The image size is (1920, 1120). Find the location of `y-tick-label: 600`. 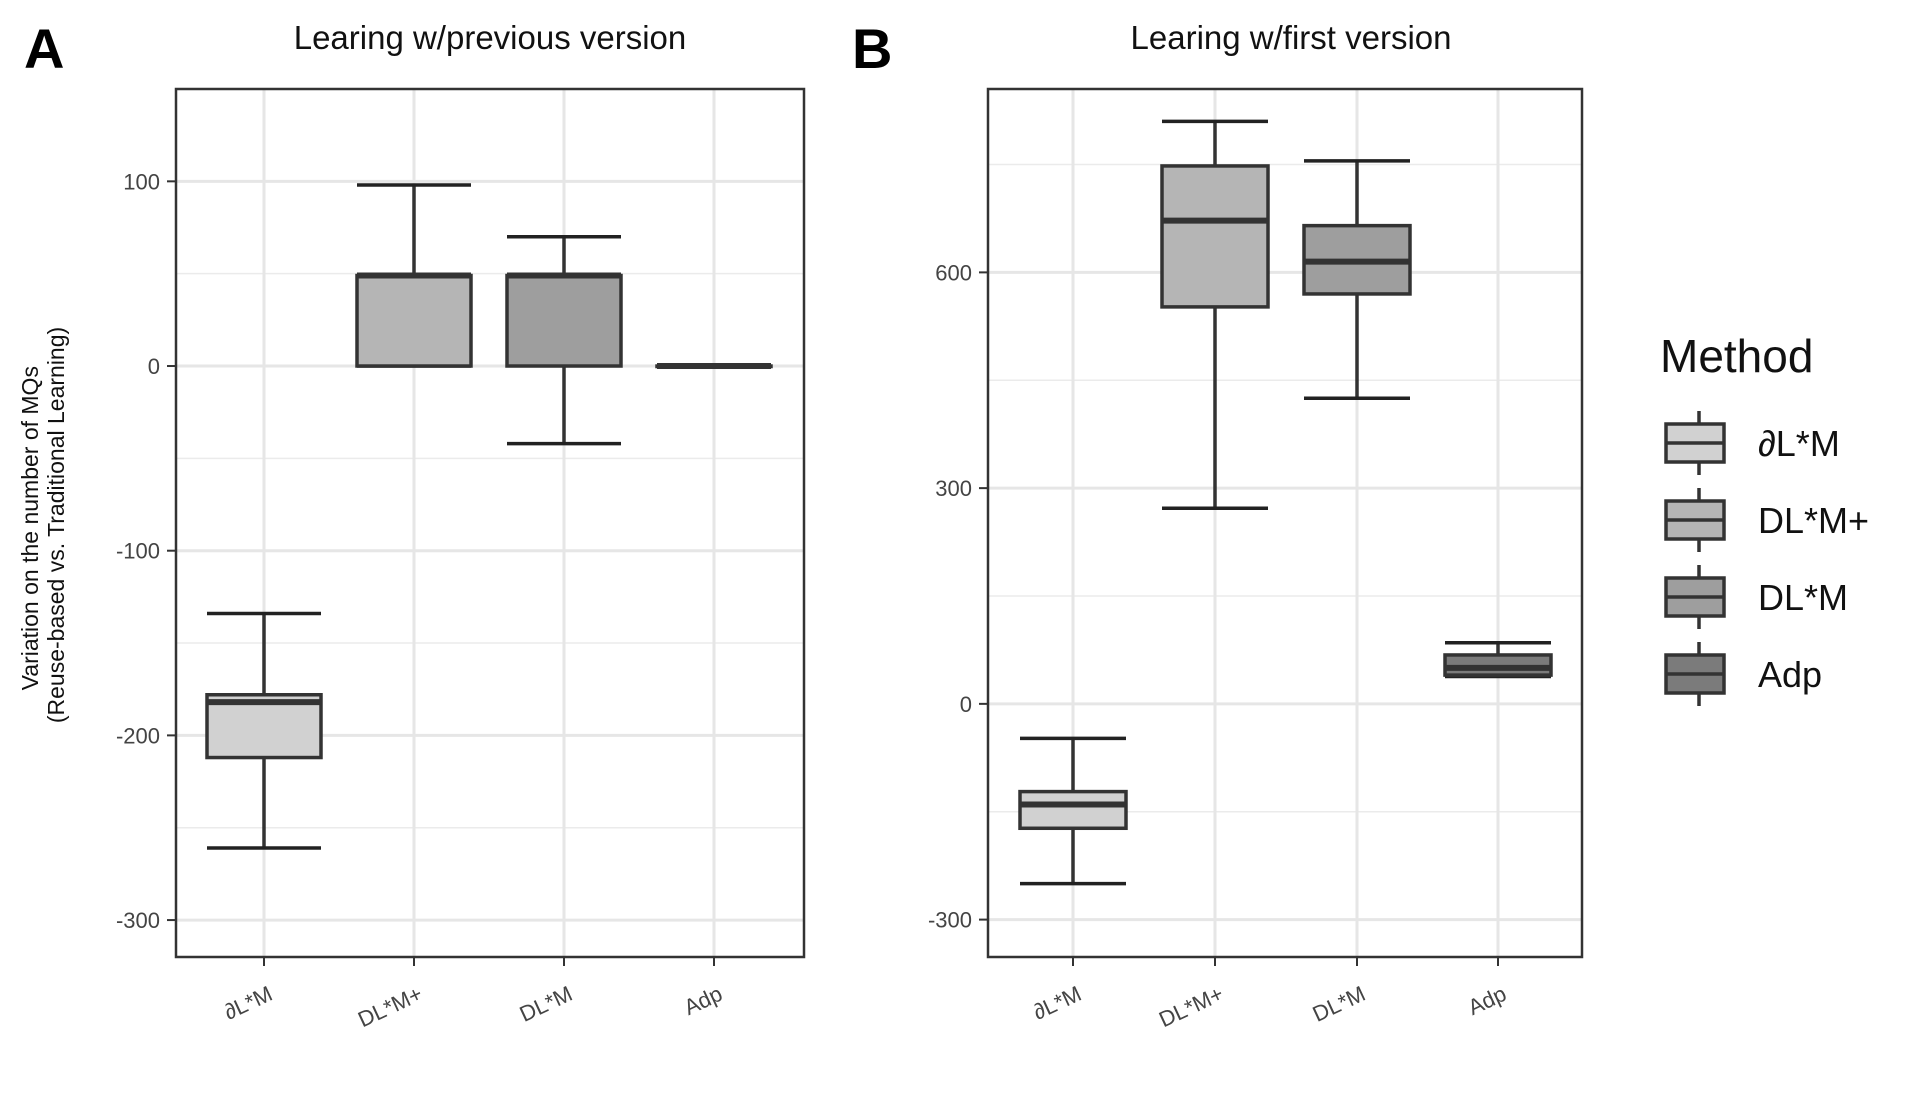

y-tick-label: 600 is located at coordinates (953, 272).